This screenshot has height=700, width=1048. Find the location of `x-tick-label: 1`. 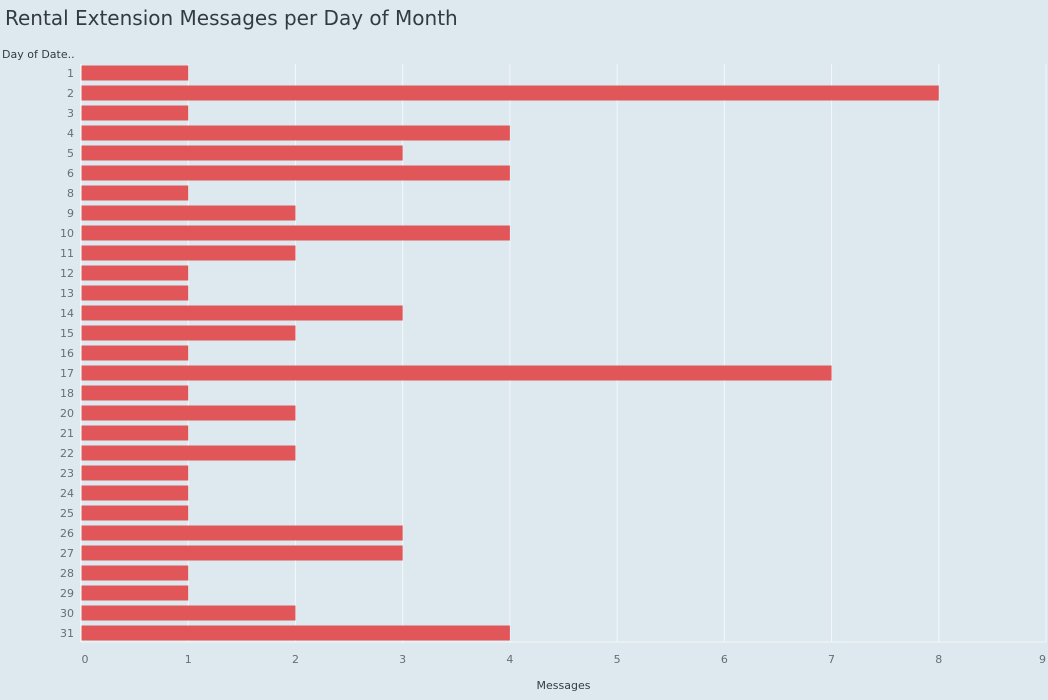

x-tick-label: 1 is located at coordinates (188, 659).